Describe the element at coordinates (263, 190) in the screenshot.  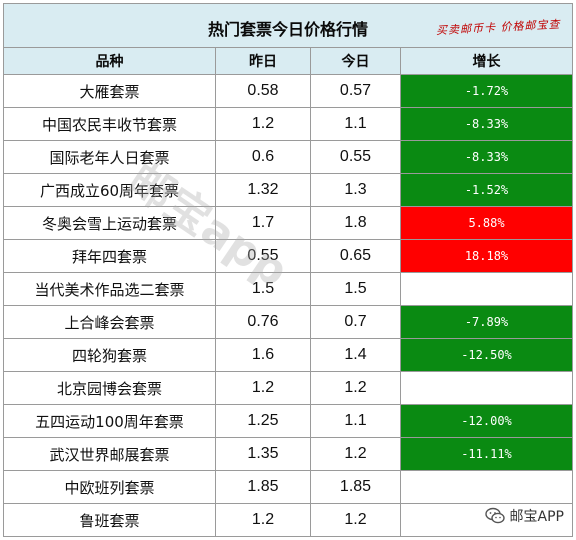
I see `cell-yesterday: 1.32` at that location.